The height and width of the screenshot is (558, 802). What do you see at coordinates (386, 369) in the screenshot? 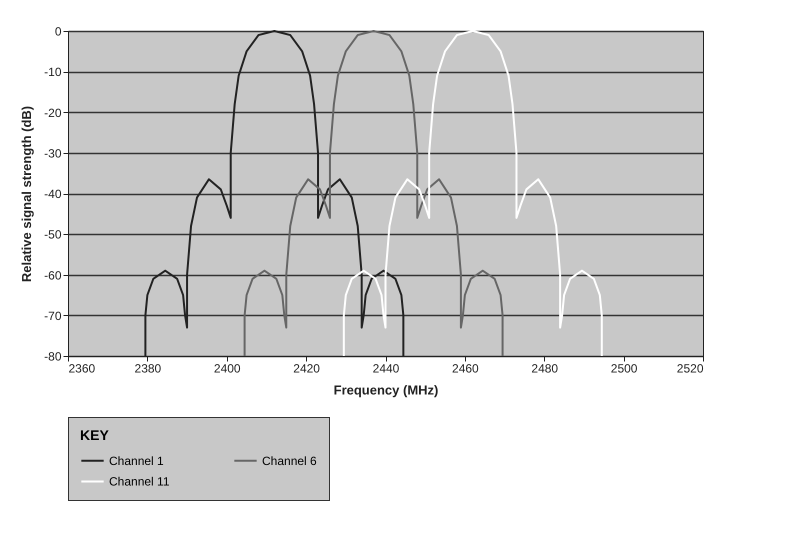
I see `x-tick-label: 2440` at bounding box center [386, 369].